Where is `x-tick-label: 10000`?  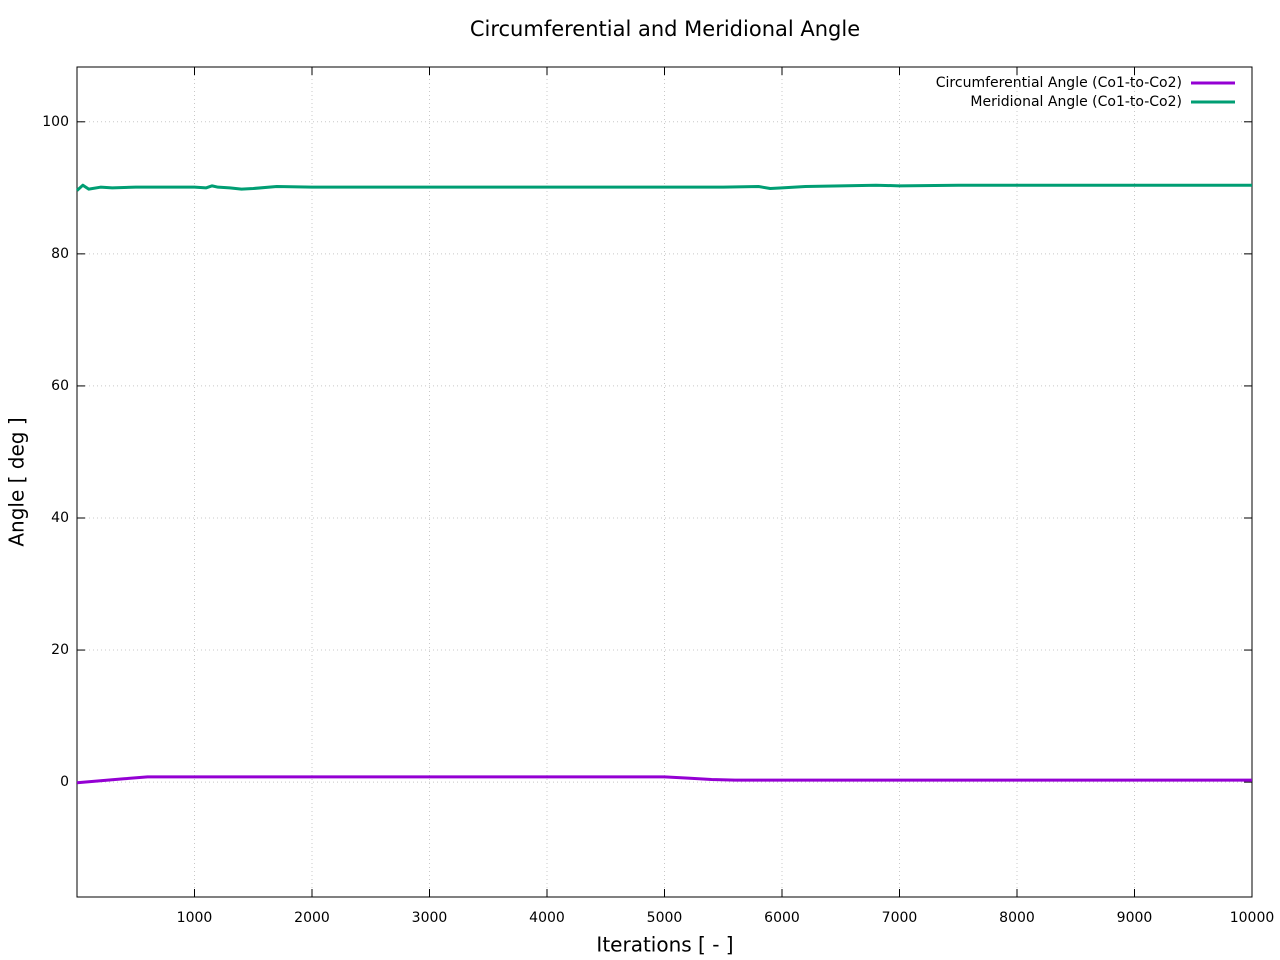 x-tick-label: 10000 is located at coordinates (1252, 918).